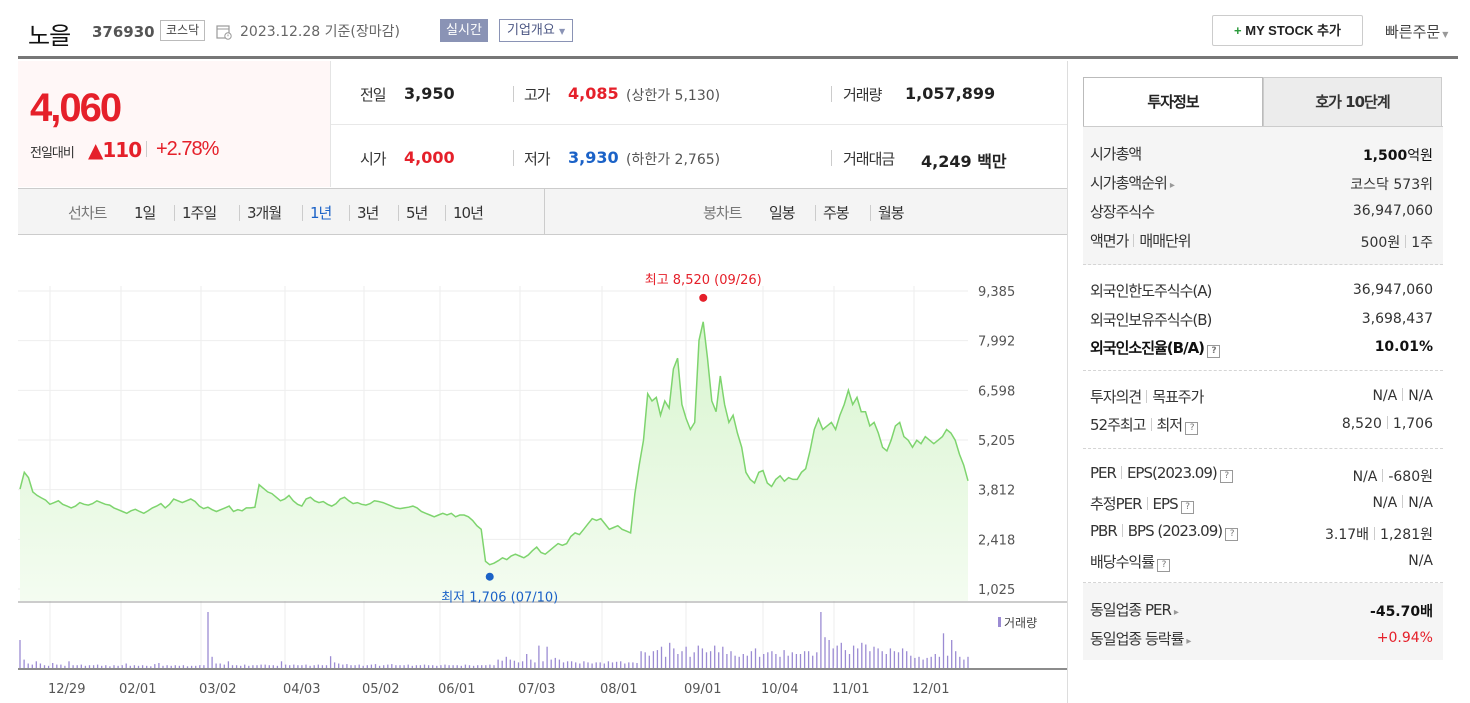 This screenshot has width=1470, height=703. I want to click on open-value: 4,000, so click(429, 157).